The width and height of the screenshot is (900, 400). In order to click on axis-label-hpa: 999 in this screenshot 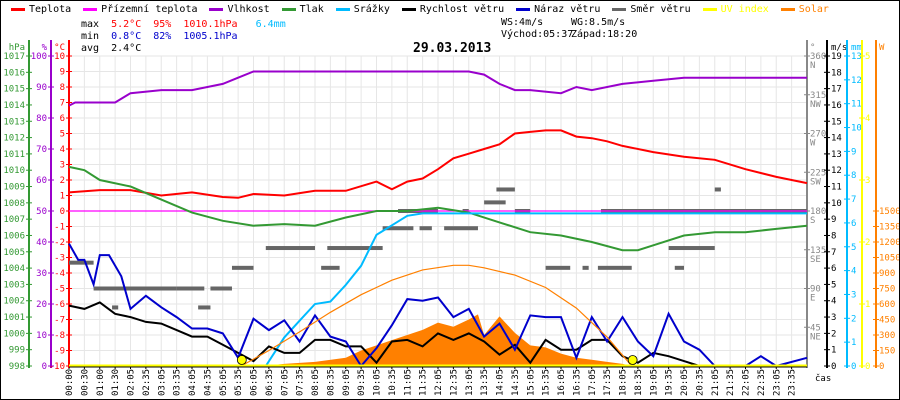, I will do `click(17, 351)`.